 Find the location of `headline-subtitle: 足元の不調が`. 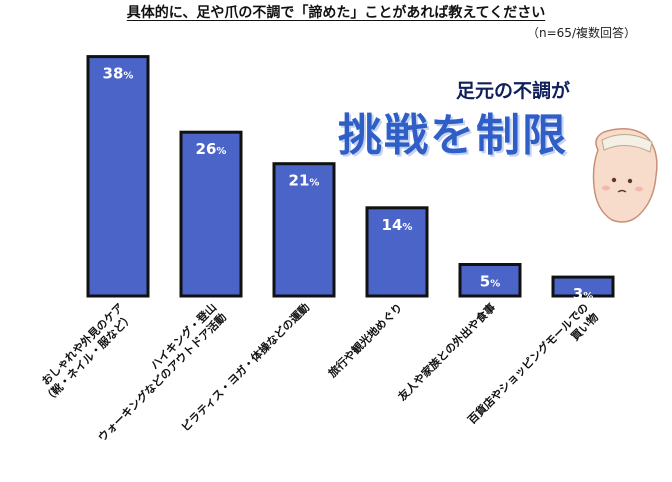

headline-subtitle: 足元の不調が is located at coordinates (513, 91).